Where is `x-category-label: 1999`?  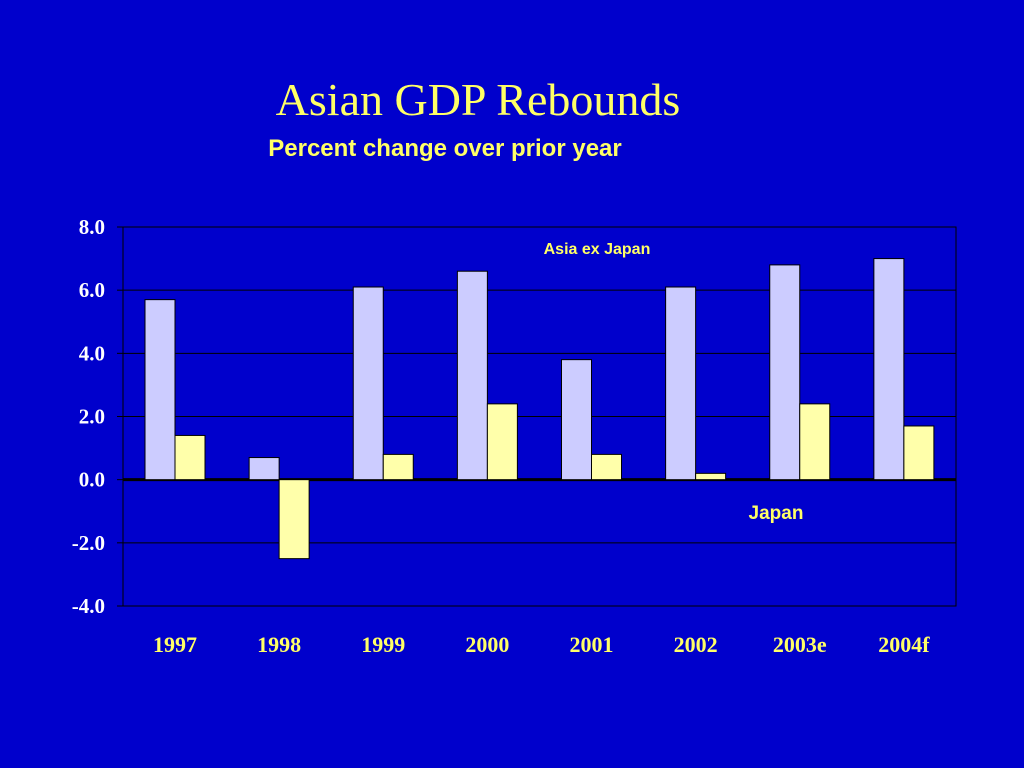
x-category-label: 1999 is located at coordinates (383, 644).